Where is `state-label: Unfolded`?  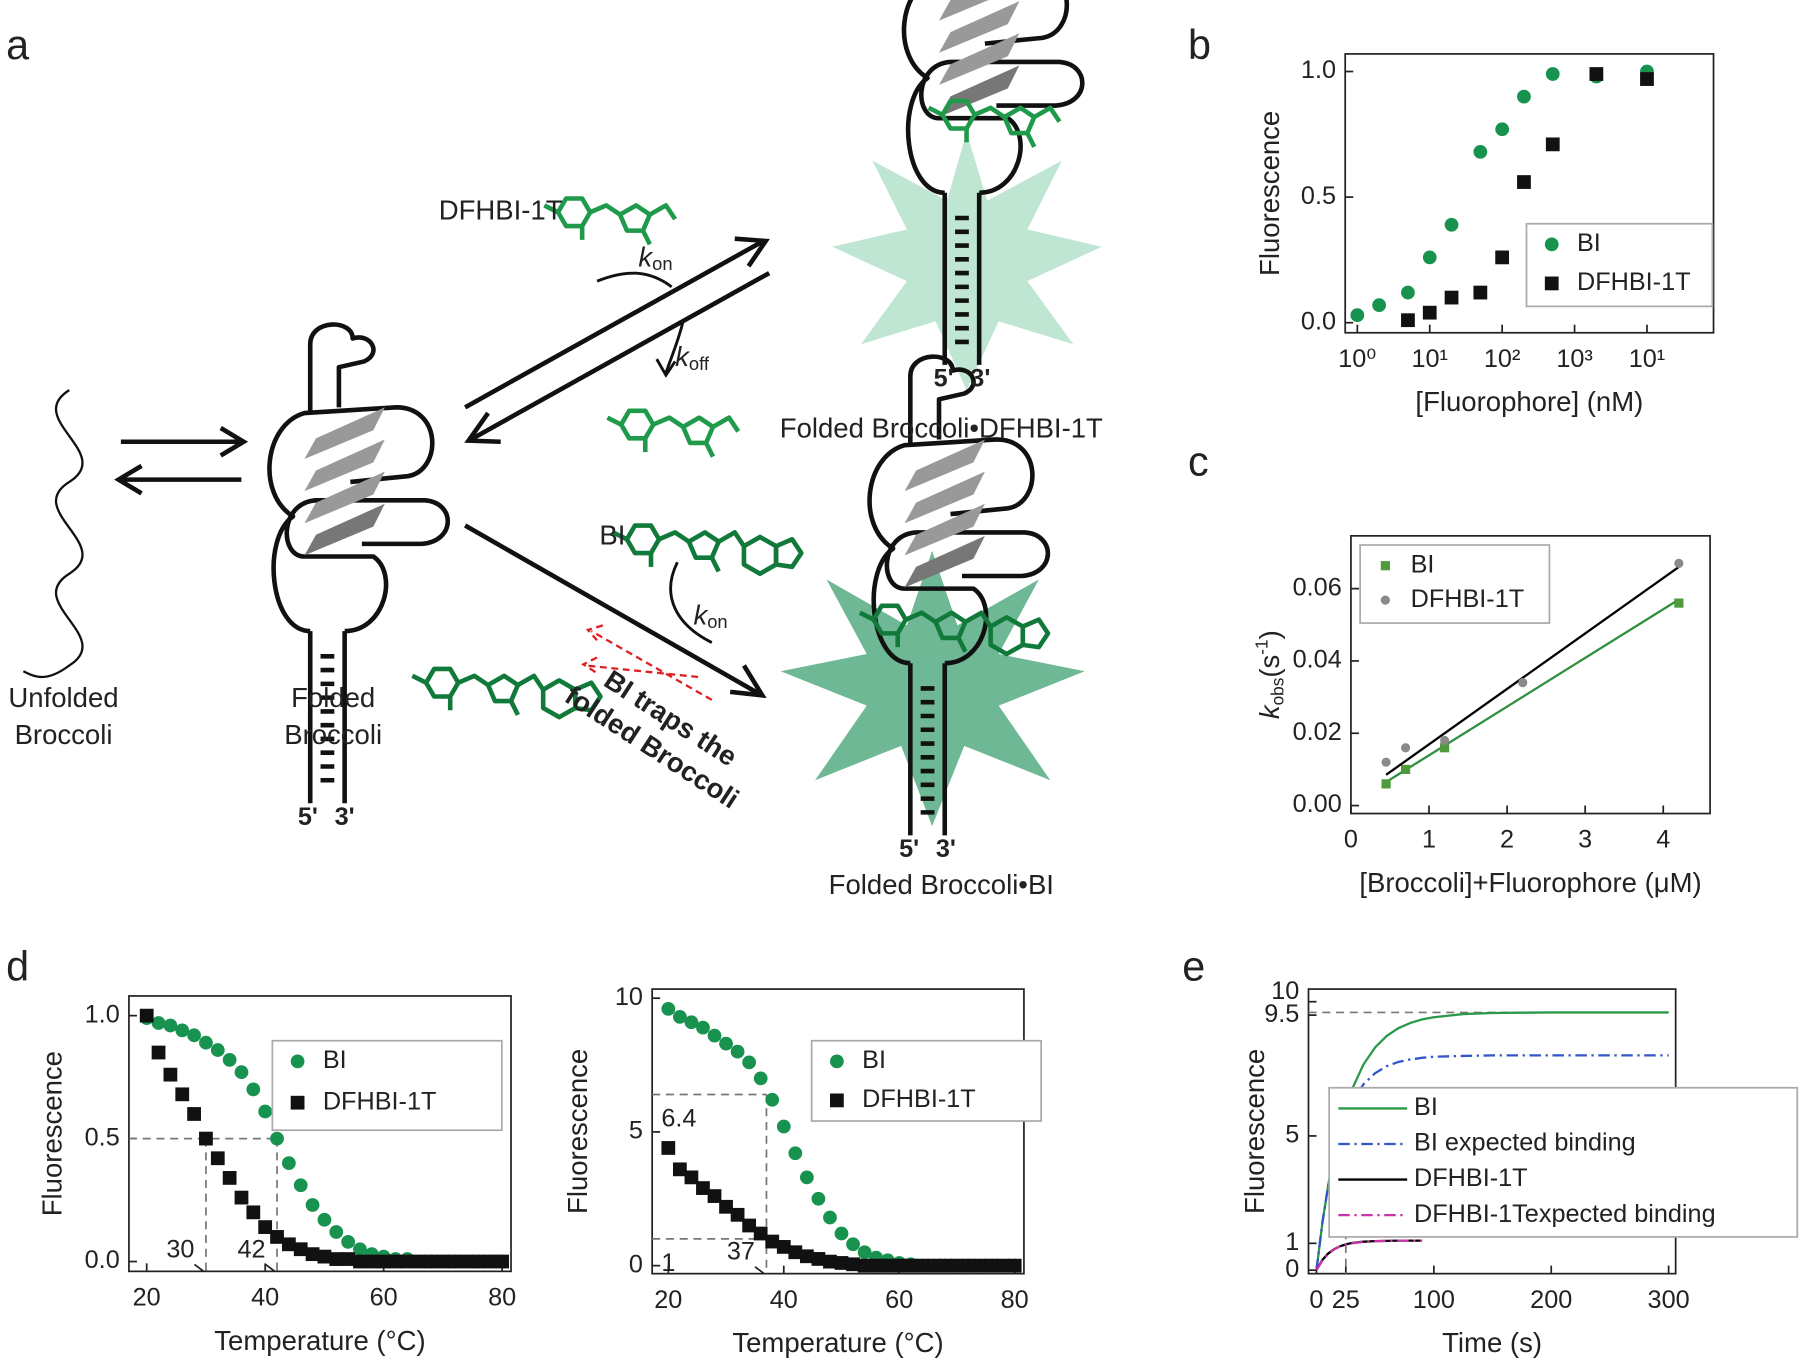
state-label: Unfolded is located at coordinates (63, 697).